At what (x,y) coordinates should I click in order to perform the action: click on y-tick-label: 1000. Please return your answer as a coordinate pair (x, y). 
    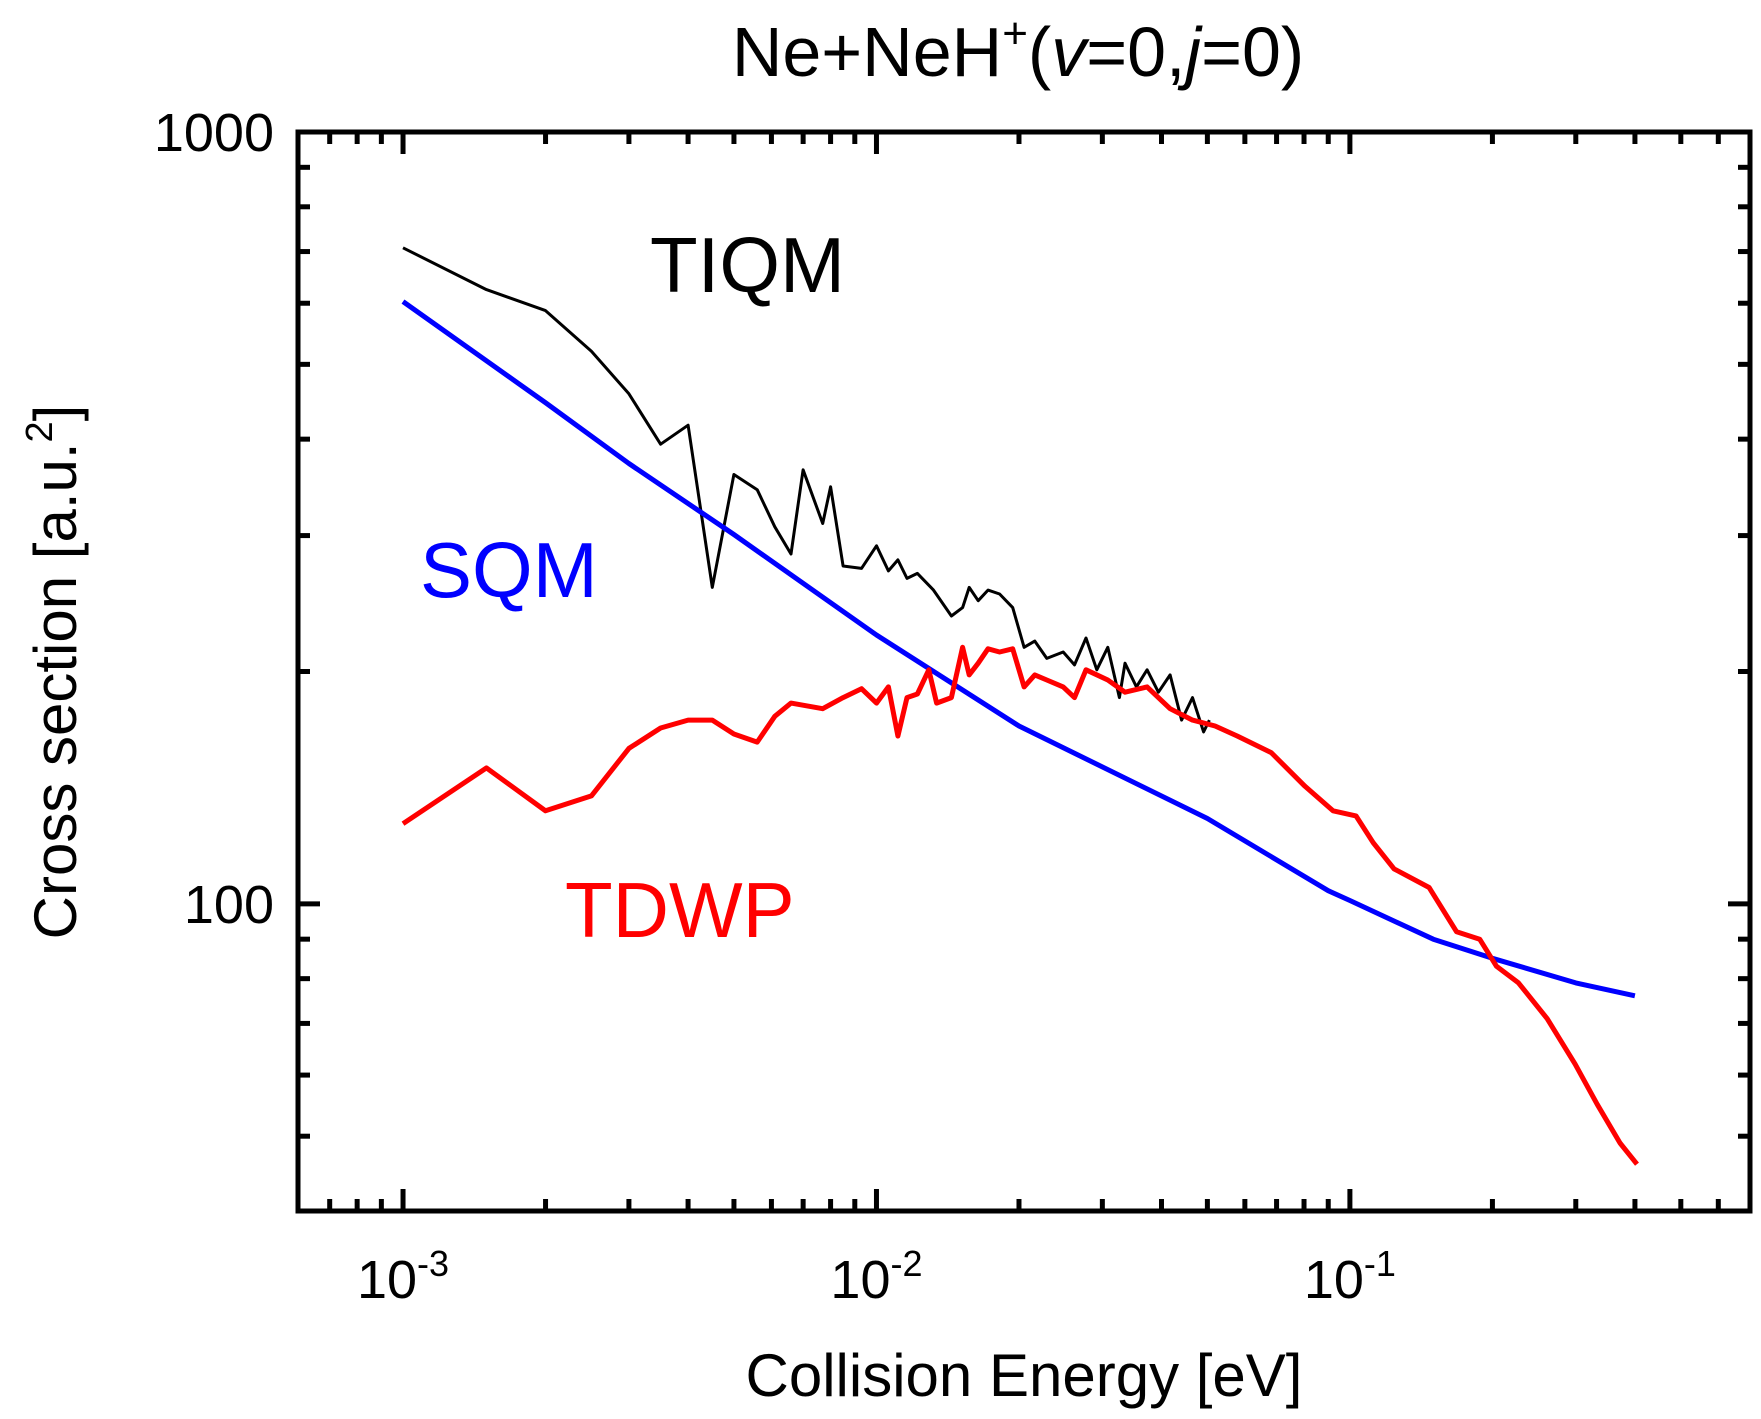
    Looking at the image, I should click on (214, 133).